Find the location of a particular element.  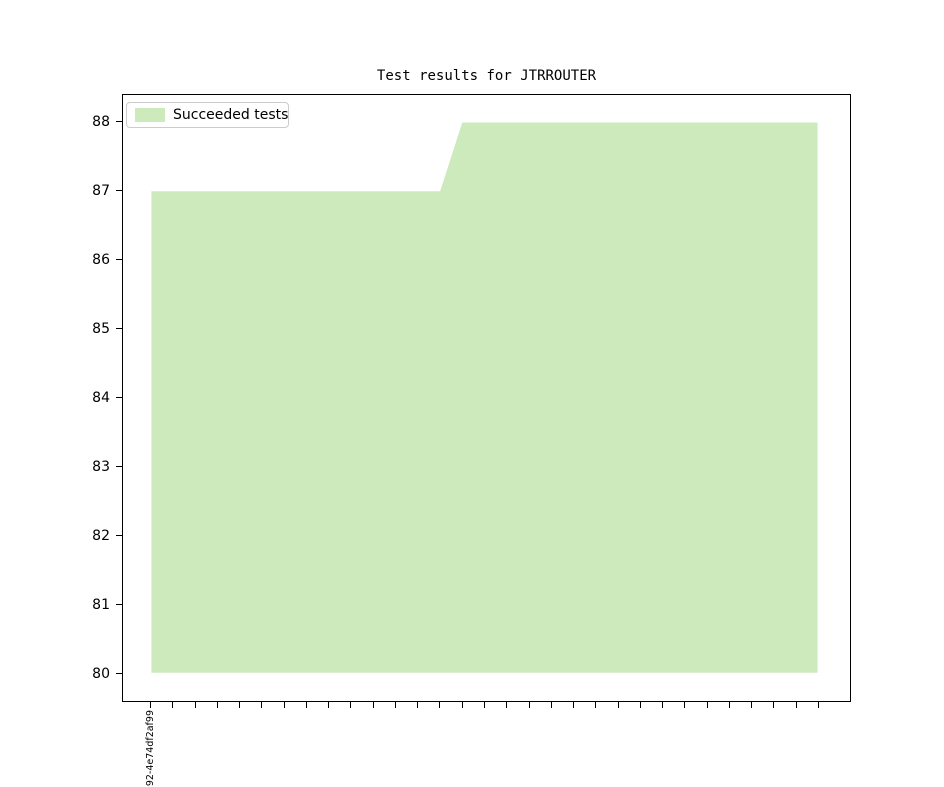

legend: Succeeded tests is located at coordinates (207, 115).